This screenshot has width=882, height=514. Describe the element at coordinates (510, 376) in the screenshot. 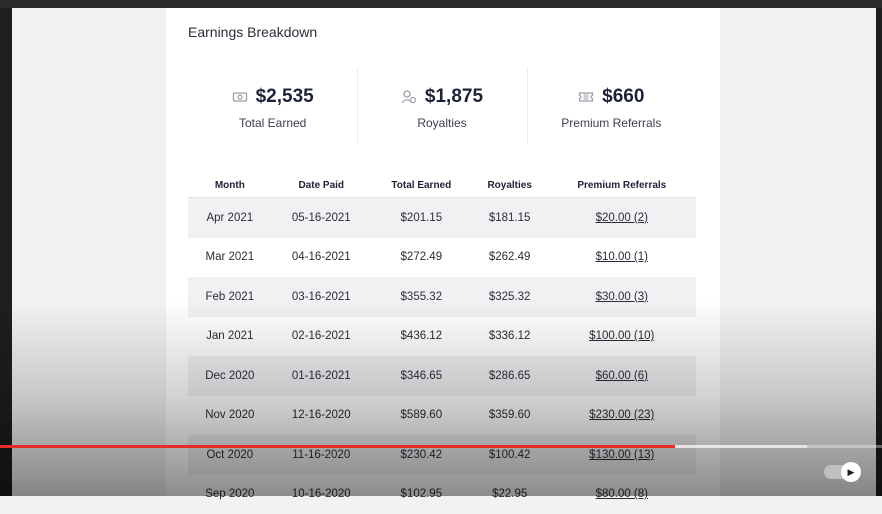

I see `royalties-cell: $286.65` at that location.